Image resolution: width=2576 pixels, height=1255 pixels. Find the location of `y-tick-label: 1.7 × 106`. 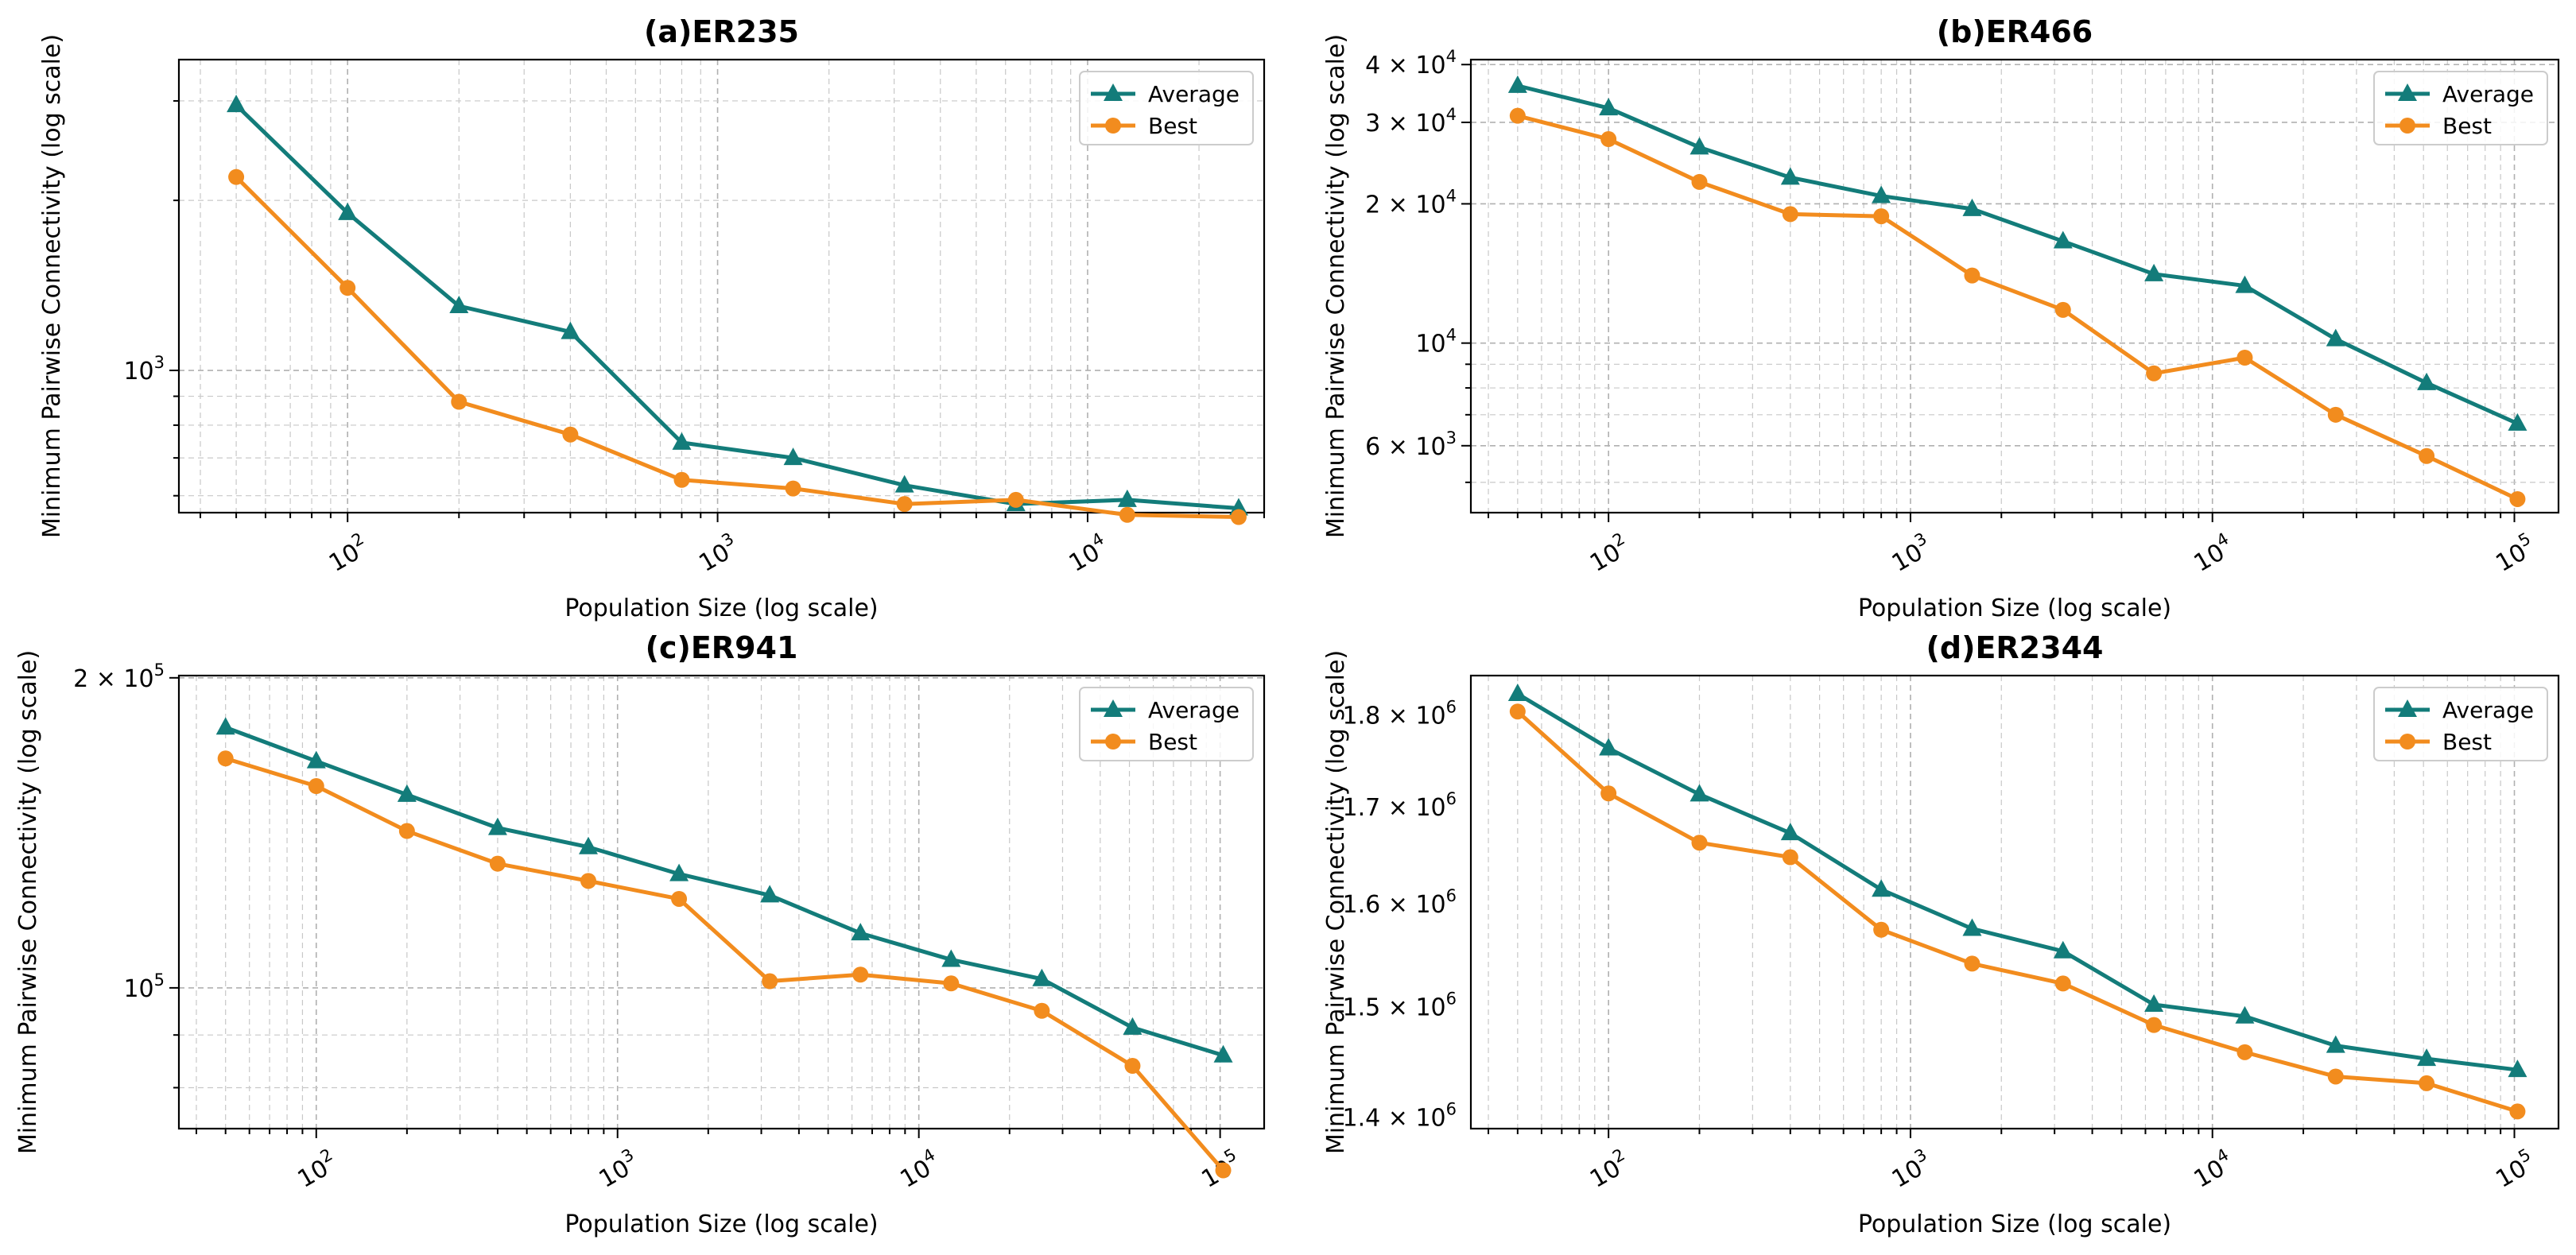

y-tick-label: 1.7 × 106 is located at coordinates (1400, 805).